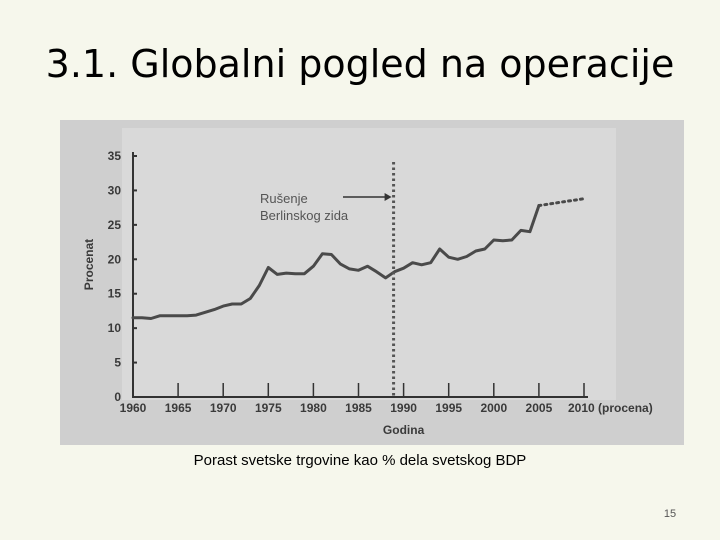  Describe the element at coordinates (493, 408) in the screenshot. I see `x-tick-label: 2000` at that location.